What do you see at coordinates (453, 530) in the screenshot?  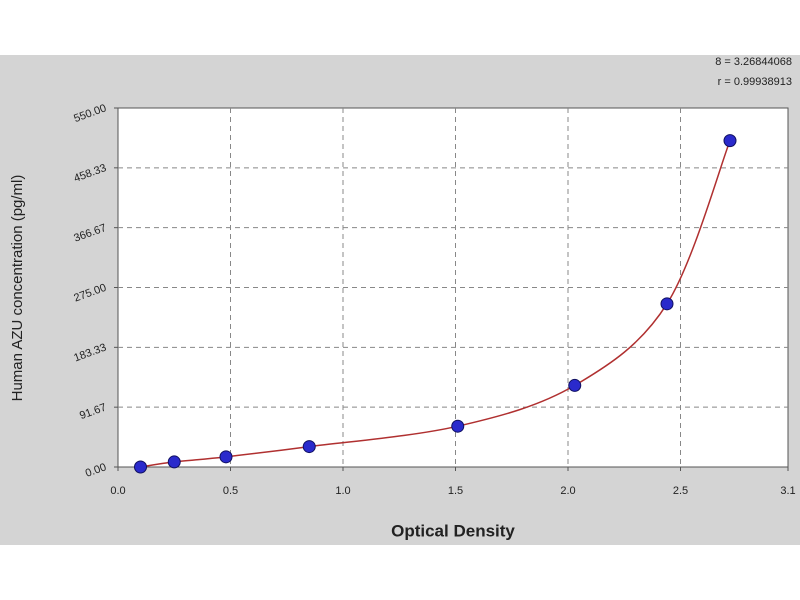 I see `x-axis-title: Optical Density` at bounding box center [453, 530].